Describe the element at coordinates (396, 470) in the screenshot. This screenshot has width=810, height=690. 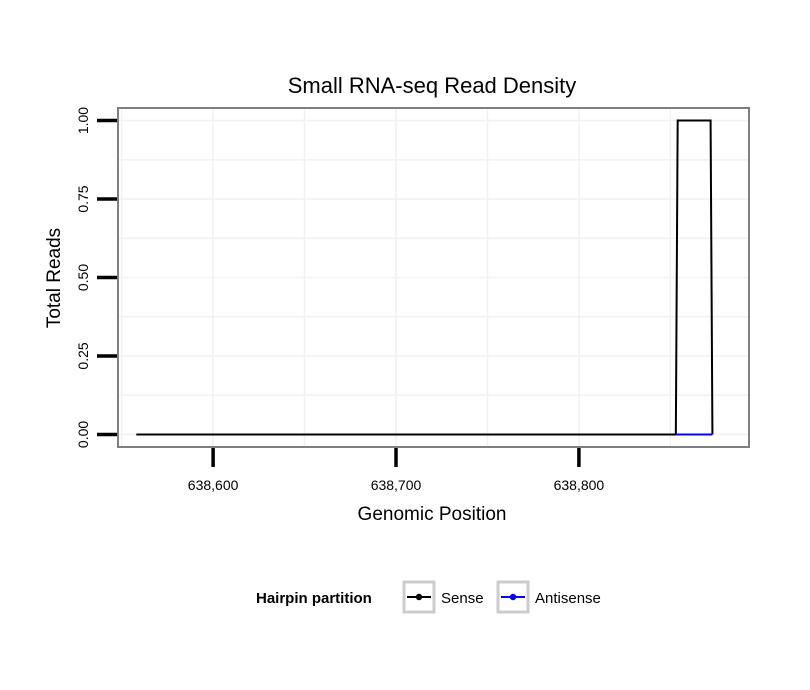
I see `x-axis-ticks: 638,600 638,700 638,800` at that location.